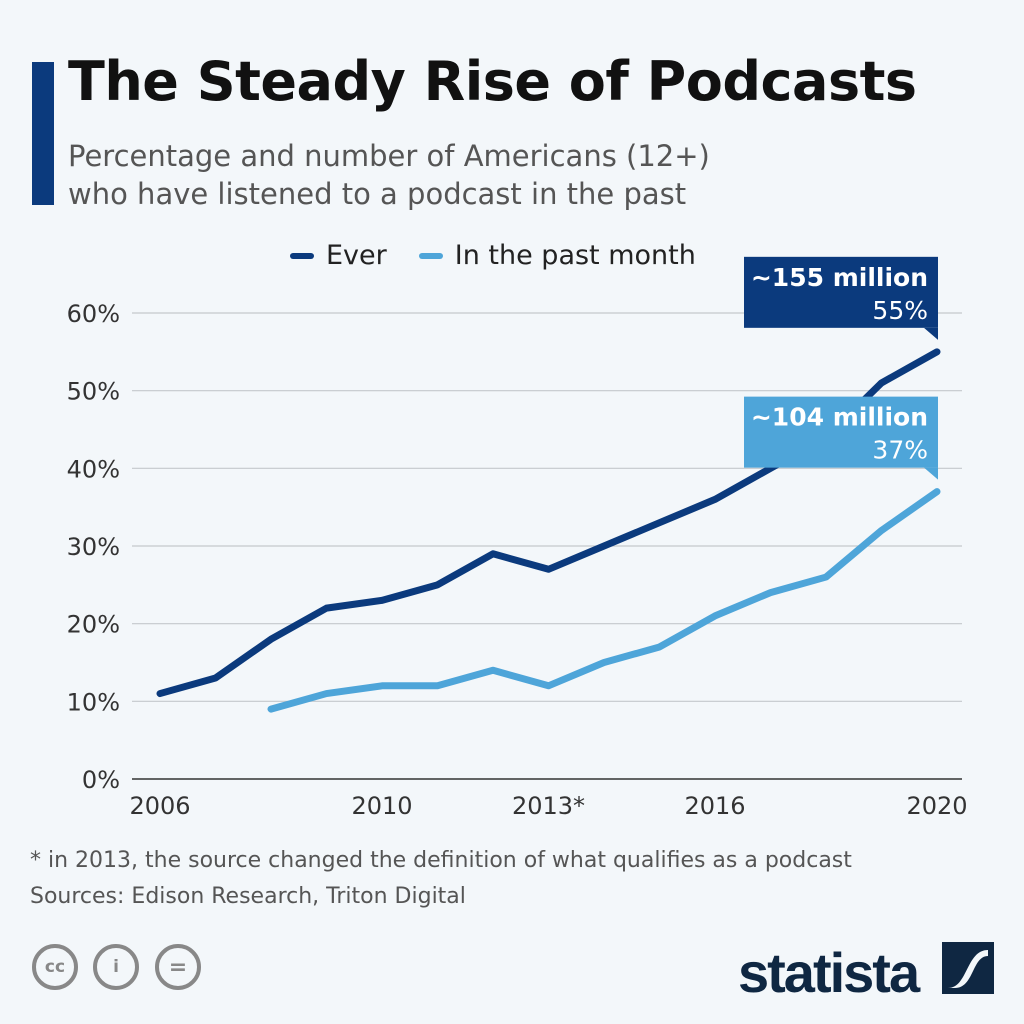 The width and height of the screenshot is (1024, 1024). What do you see at coordinates (900, 450) in the screenshot?
I see `annotation-value: 37%` at bounding box center [900, 450].